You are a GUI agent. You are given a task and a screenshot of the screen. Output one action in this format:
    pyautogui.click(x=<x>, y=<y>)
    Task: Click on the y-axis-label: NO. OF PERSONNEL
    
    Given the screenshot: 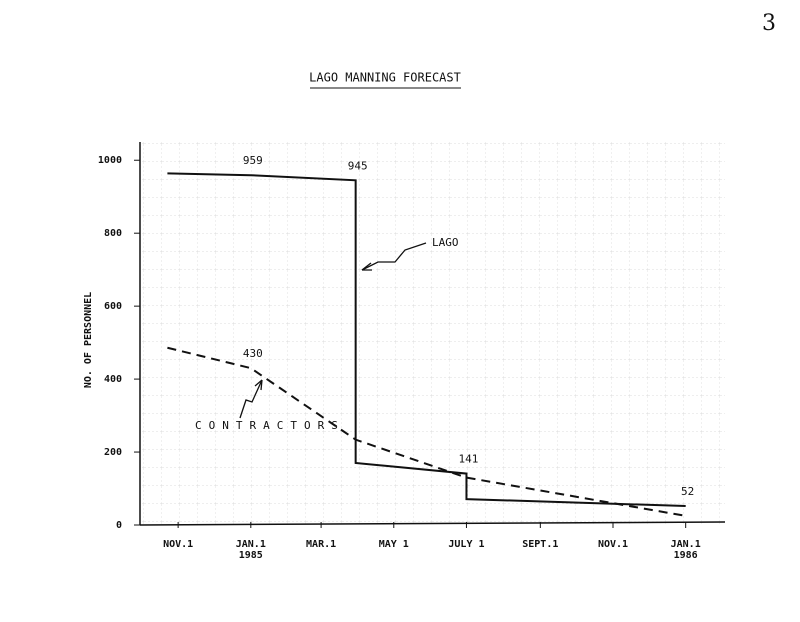 What is the action you would take?
    pyautogui.click(x=88, y=340)
    